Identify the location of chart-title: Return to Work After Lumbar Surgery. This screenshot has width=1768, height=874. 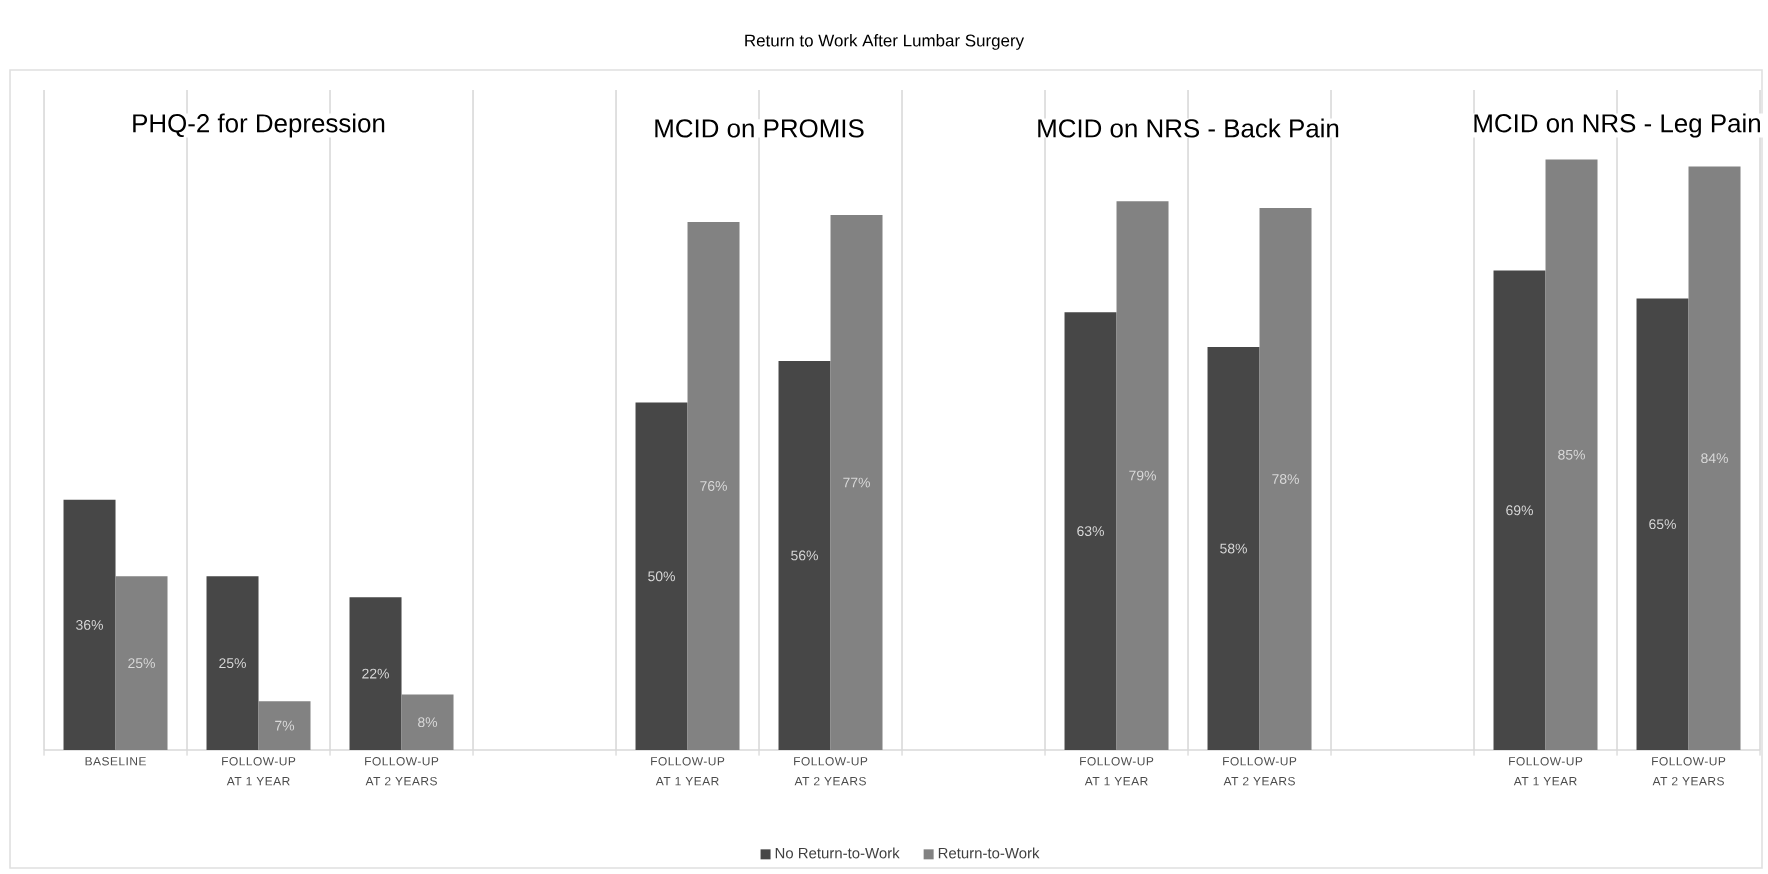
(885, 42).